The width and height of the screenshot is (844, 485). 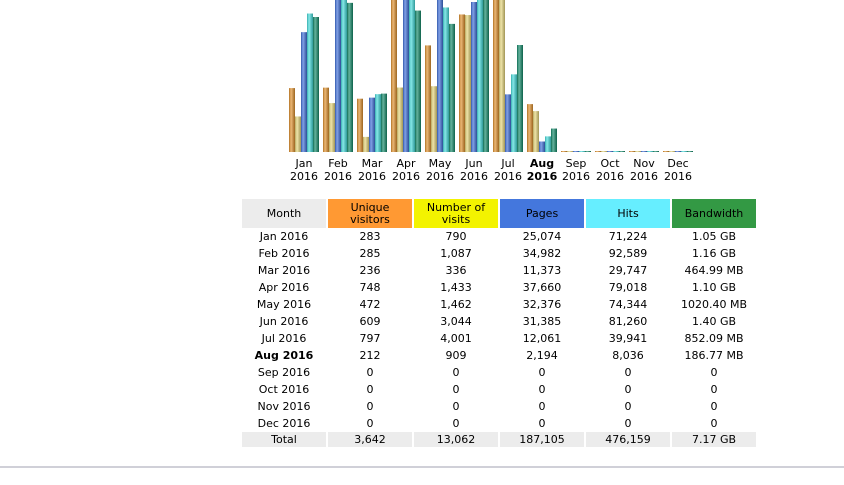 I want to click on table-row: Nov 2016 0 0 0 0 0, so click(x=499, y=406).